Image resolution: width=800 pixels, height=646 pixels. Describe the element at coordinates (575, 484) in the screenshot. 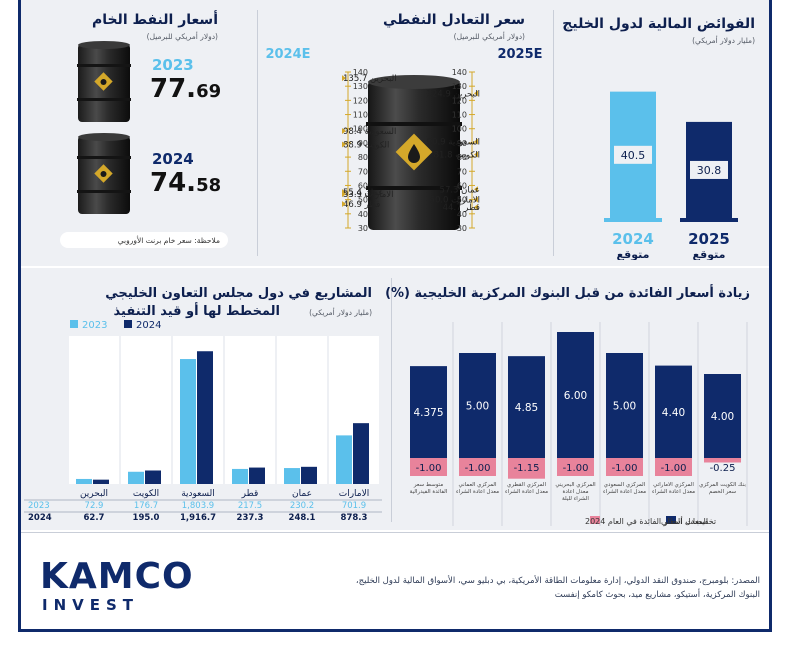

I see `category-label: المركزي البحريني` at that location.